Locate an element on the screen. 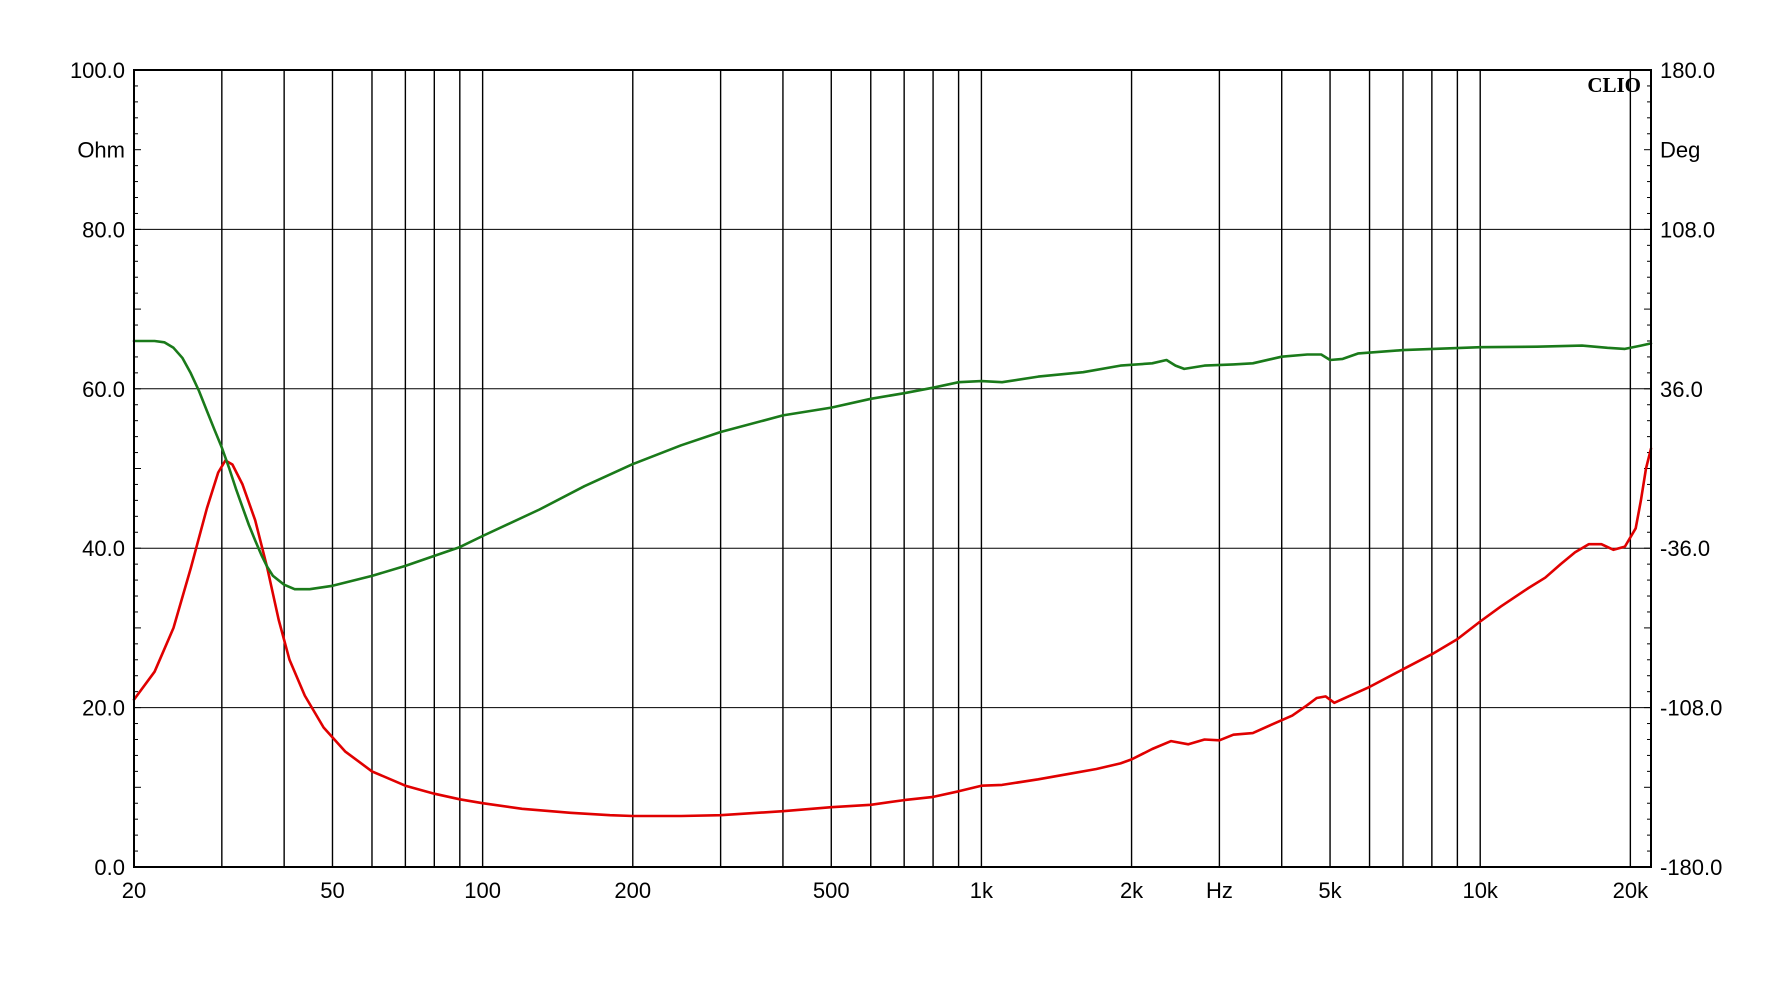  y-right-tick-label: 108.0 is located at coordinates (1687, 229).